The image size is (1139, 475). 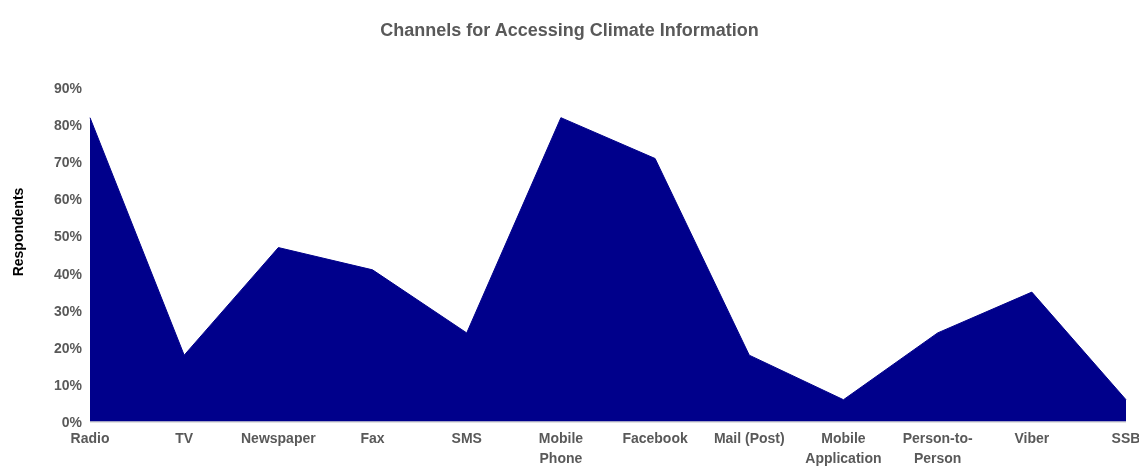 What do you see at coordinates (937, 448) in the screenshot?
I see `x-tick-label: Person-to-Person` at bounding box center [937, 448].